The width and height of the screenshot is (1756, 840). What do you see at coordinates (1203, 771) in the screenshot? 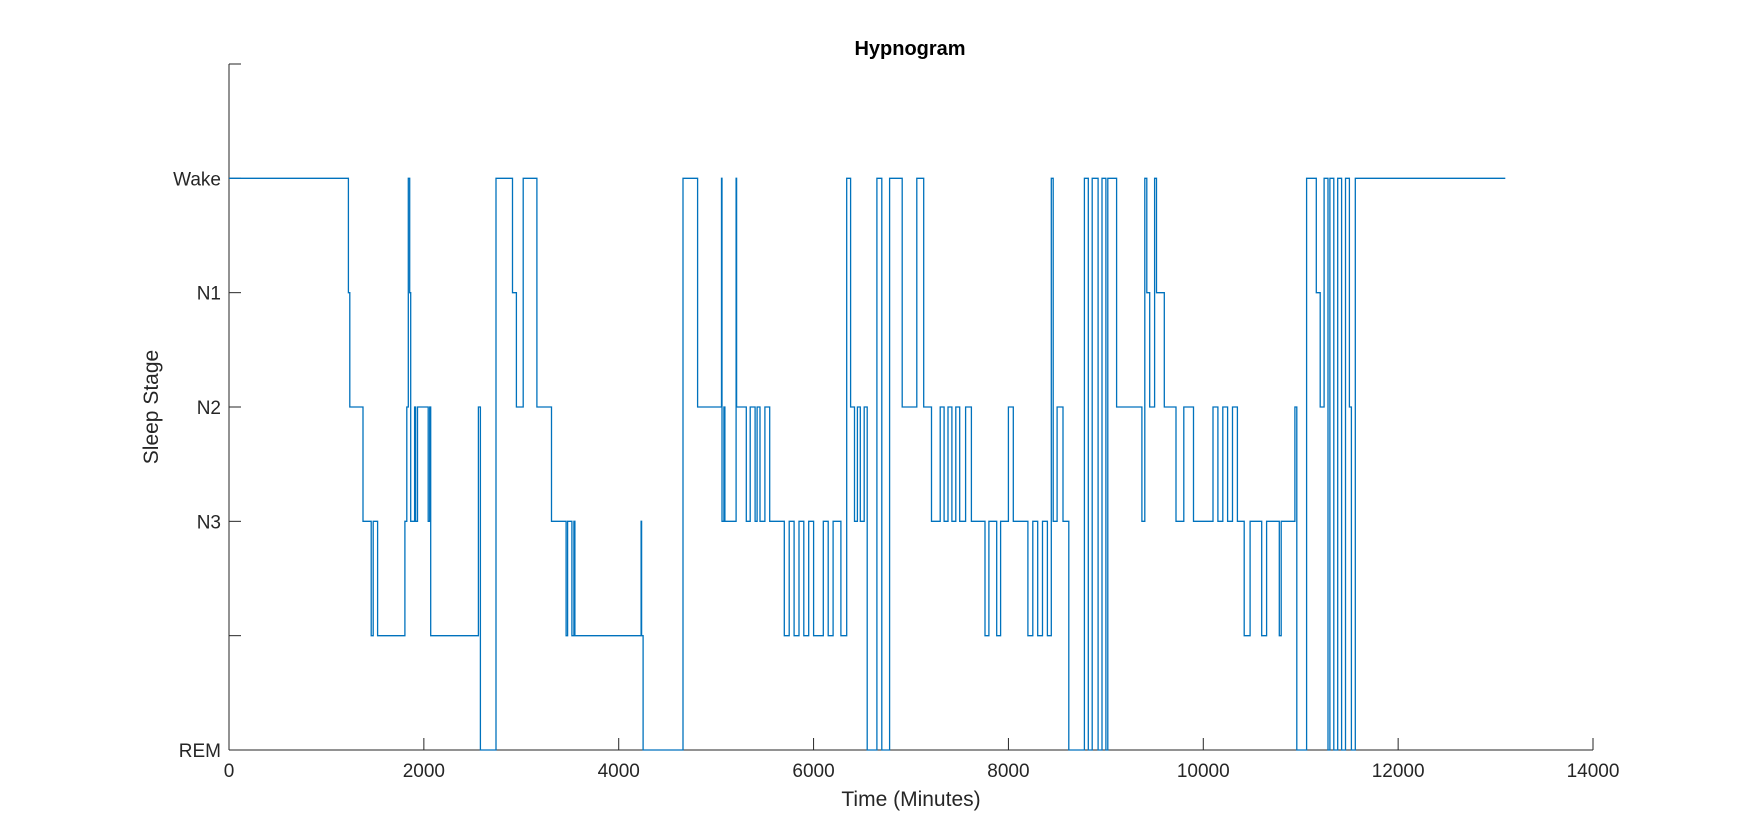
I see `x-tick-label: 10000` at bounding box center [1203, 771].